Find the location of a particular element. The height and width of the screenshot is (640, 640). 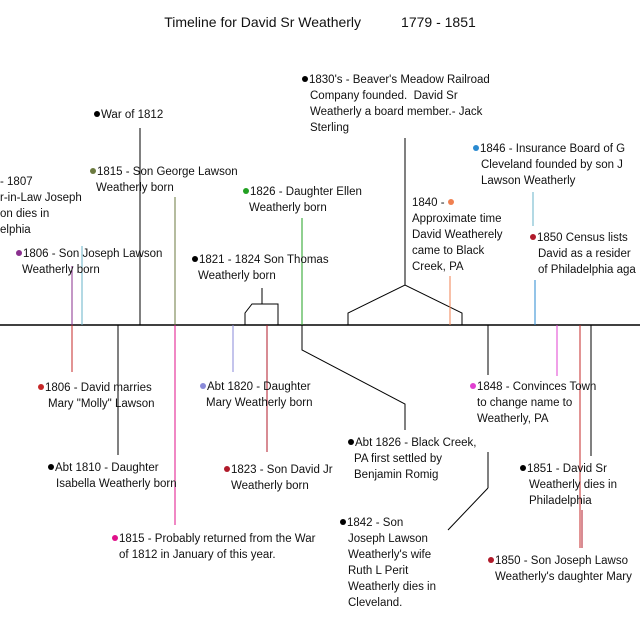

event-wife-dies-line2: Joseph Lawson is located at coordinates (388, 539).